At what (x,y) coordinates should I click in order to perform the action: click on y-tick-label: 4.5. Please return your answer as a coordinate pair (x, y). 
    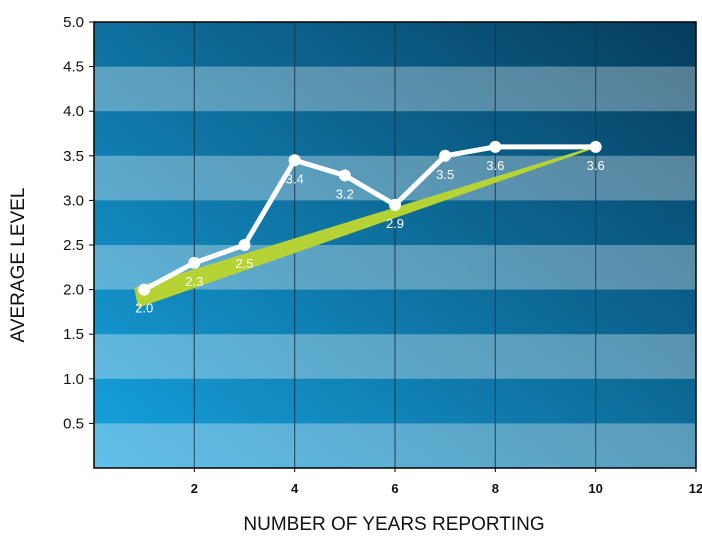
    Looking at the image, I should click on (73, 67).